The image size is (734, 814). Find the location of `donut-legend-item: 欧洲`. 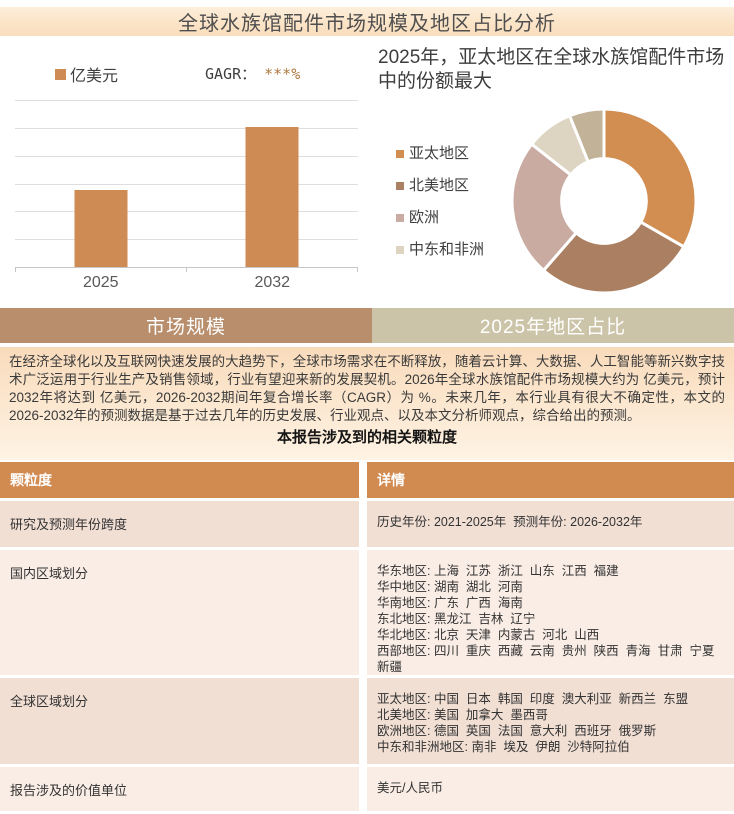

donut-legend-item: 欧洲 is located at coordinates (442, 218).